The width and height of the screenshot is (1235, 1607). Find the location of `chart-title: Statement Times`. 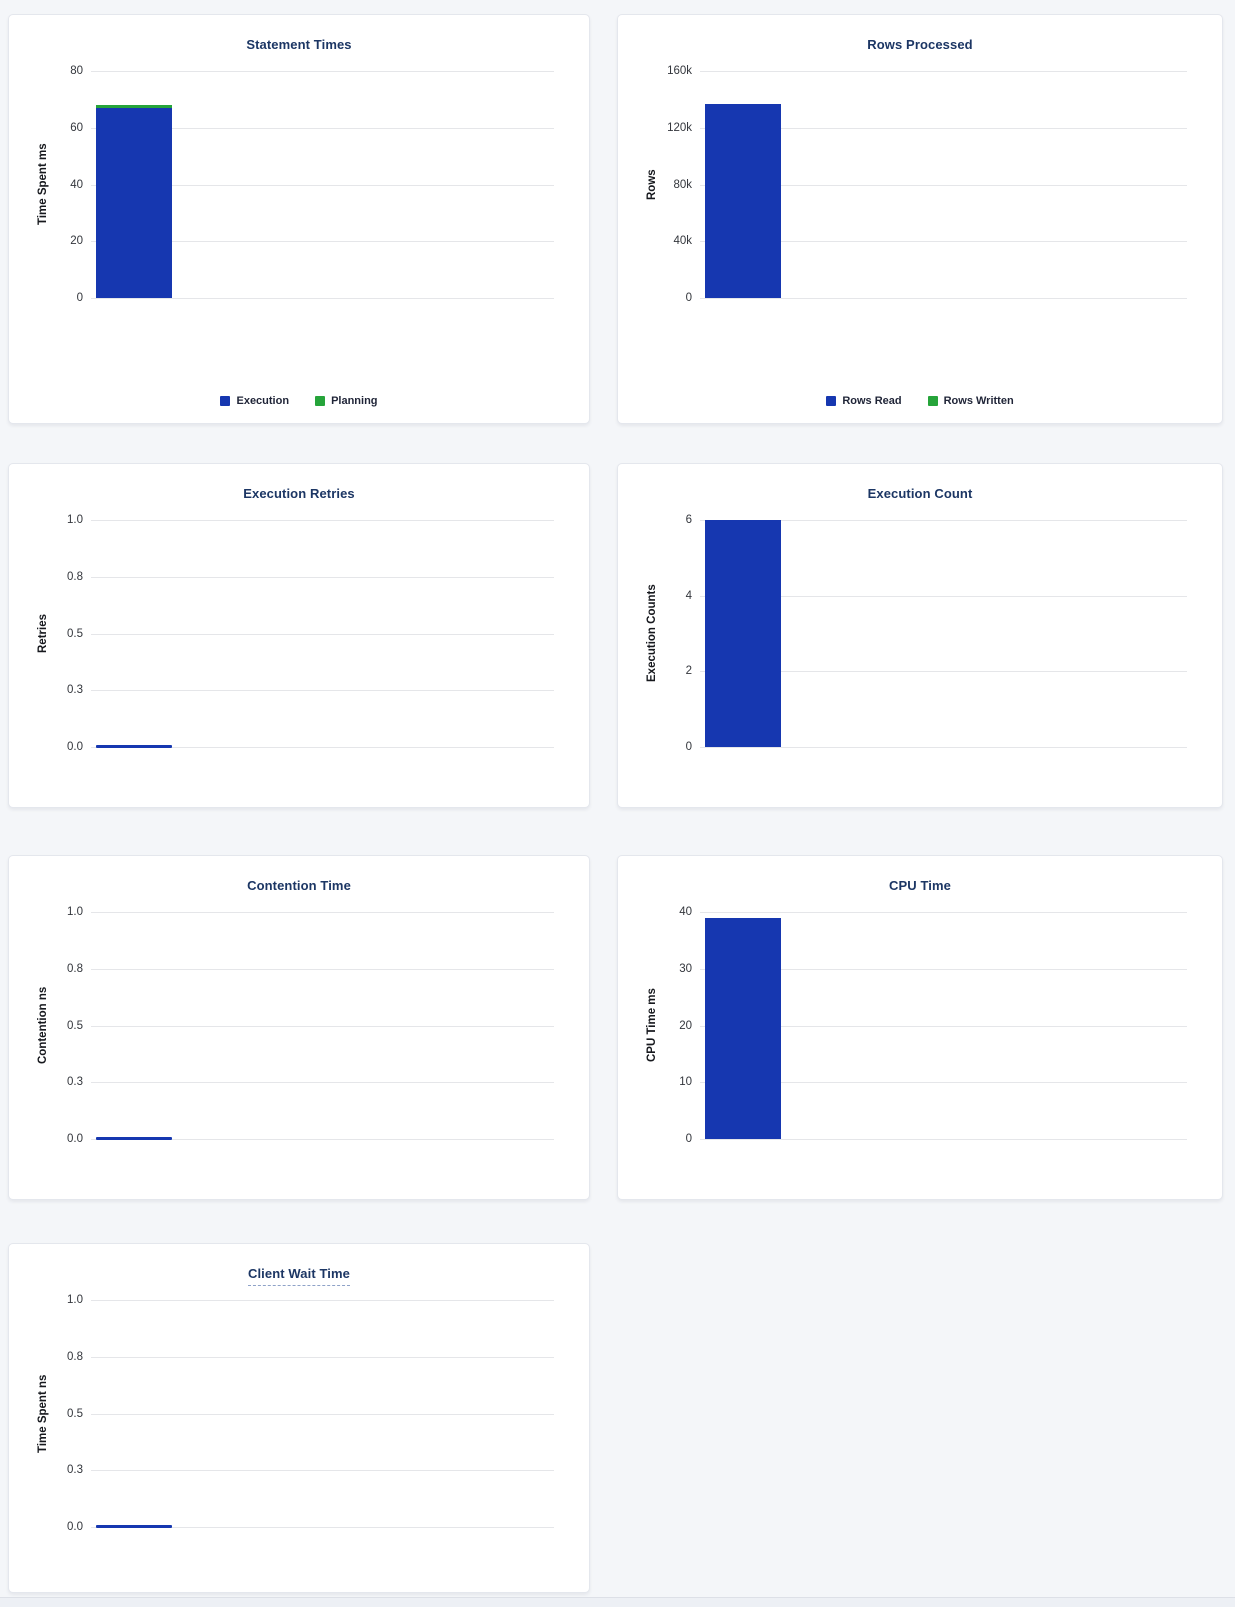

chart-title: Statement Times is located at coordinates (299, 44).